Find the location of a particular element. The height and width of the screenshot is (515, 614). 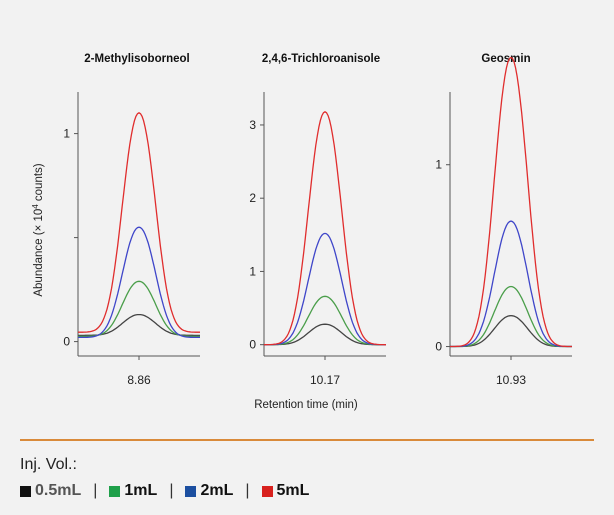

x-axis-label: Retention time (min) is located at coordinates (306, 405).